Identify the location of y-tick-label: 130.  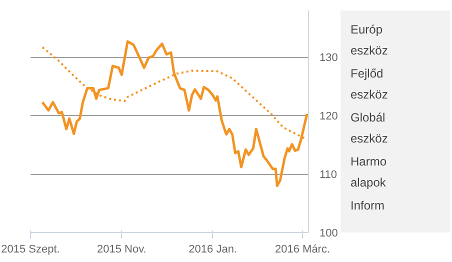
(329, 58).